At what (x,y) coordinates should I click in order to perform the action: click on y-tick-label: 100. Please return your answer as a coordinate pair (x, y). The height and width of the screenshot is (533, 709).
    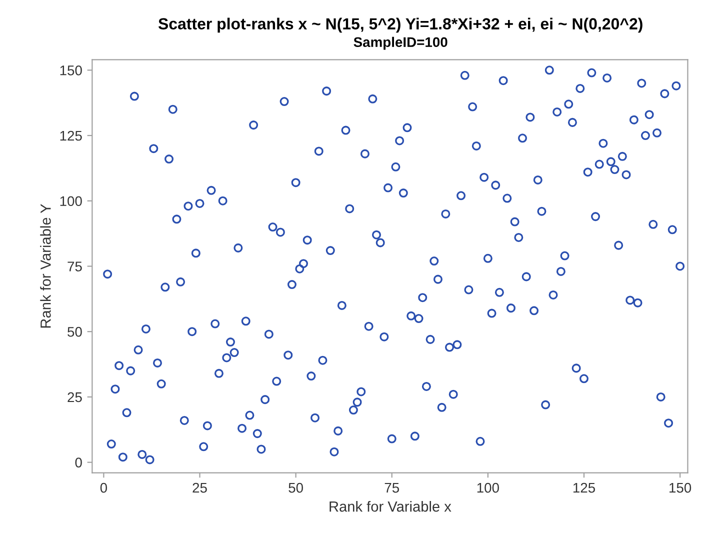
    Looking at the image, I should click on (71, 201).